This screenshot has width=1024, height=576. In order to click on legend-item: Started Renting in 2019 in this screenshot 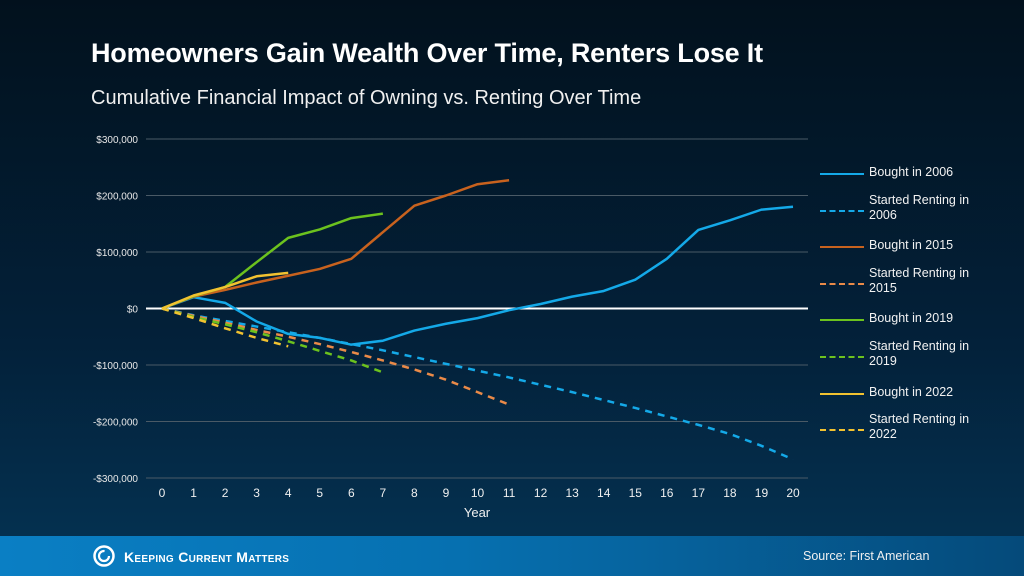, I will do `click(910, 359)`.